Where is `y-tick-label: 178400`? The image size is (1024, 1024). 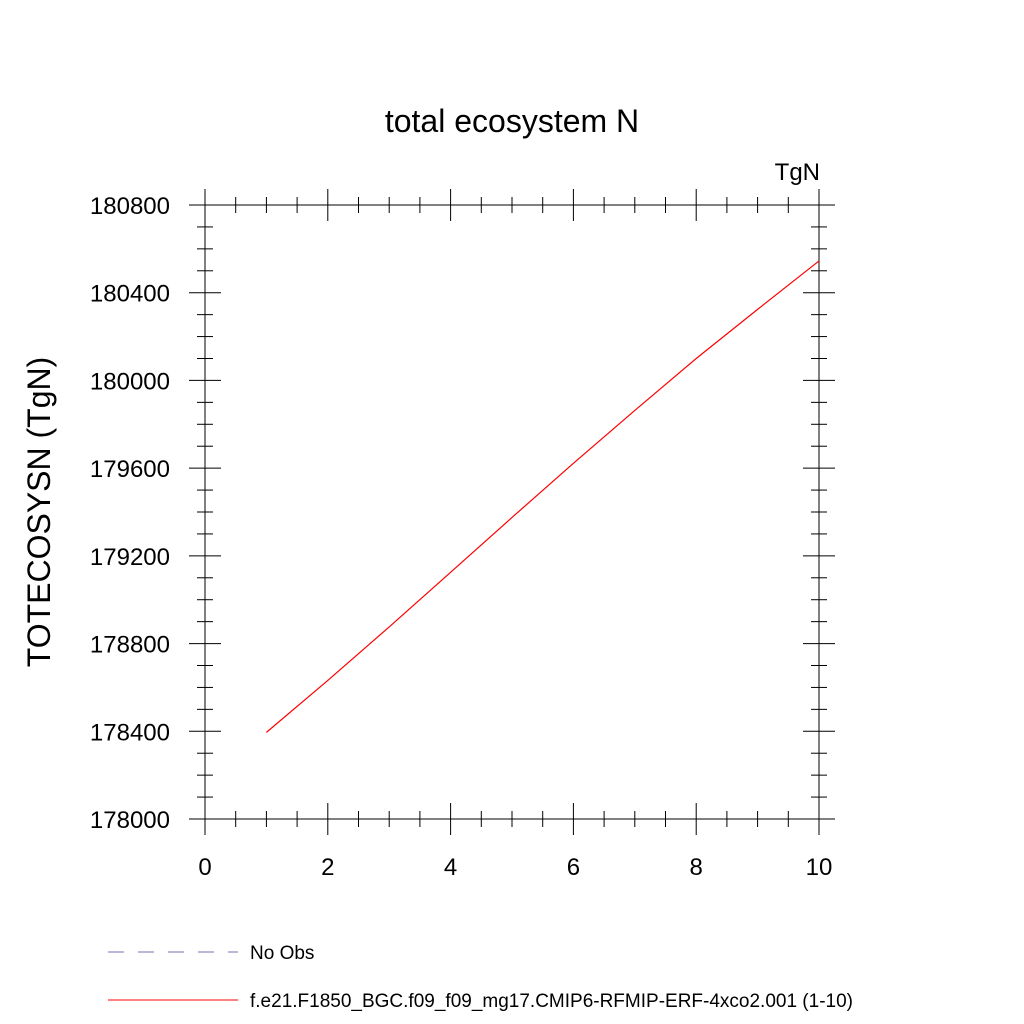
y-tick-label: 178400 is located at coordinates (130, 732).